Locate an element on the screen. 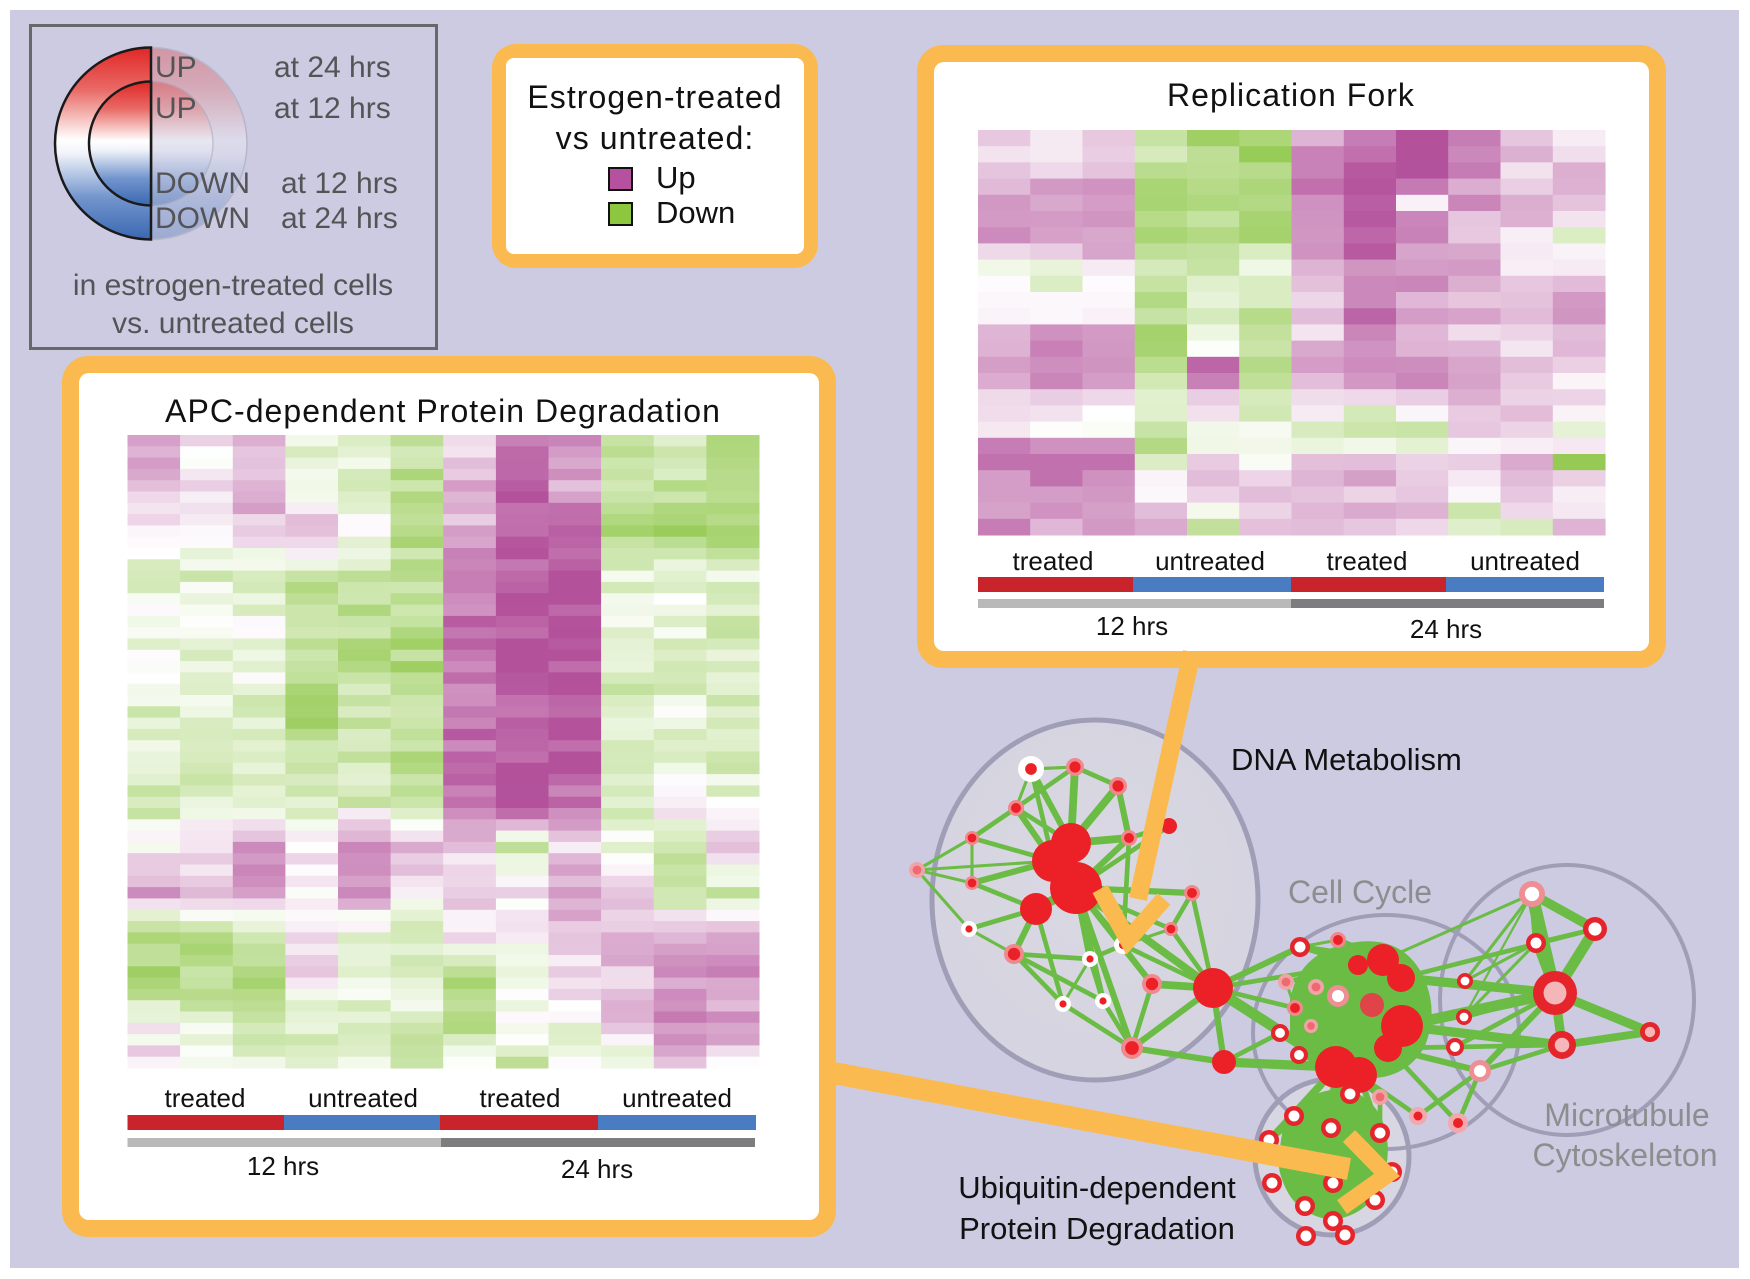  svg-text: DNA Metabolism is located at coordinates (1346, 759).